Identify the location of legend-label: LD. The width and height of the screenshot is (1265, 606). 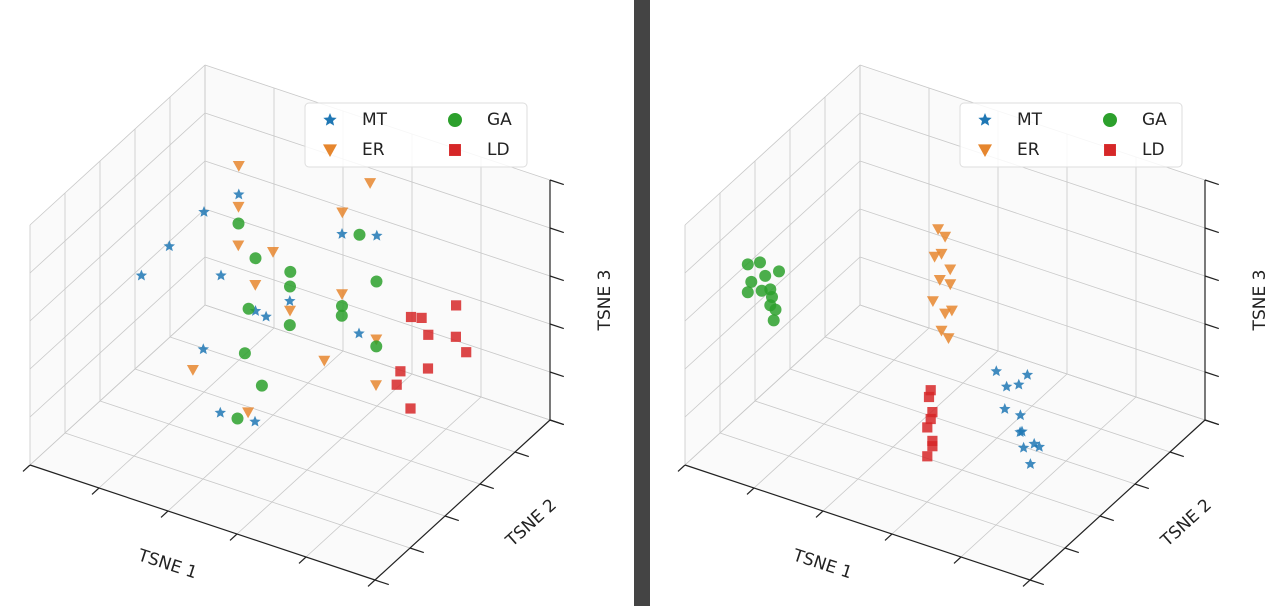
(1153, 150).